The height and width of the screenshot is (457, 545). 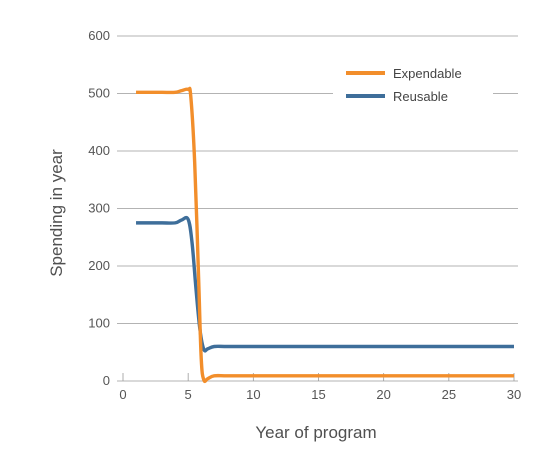 I want to click on x-tick-label: 25, so click(x=449, y=394).